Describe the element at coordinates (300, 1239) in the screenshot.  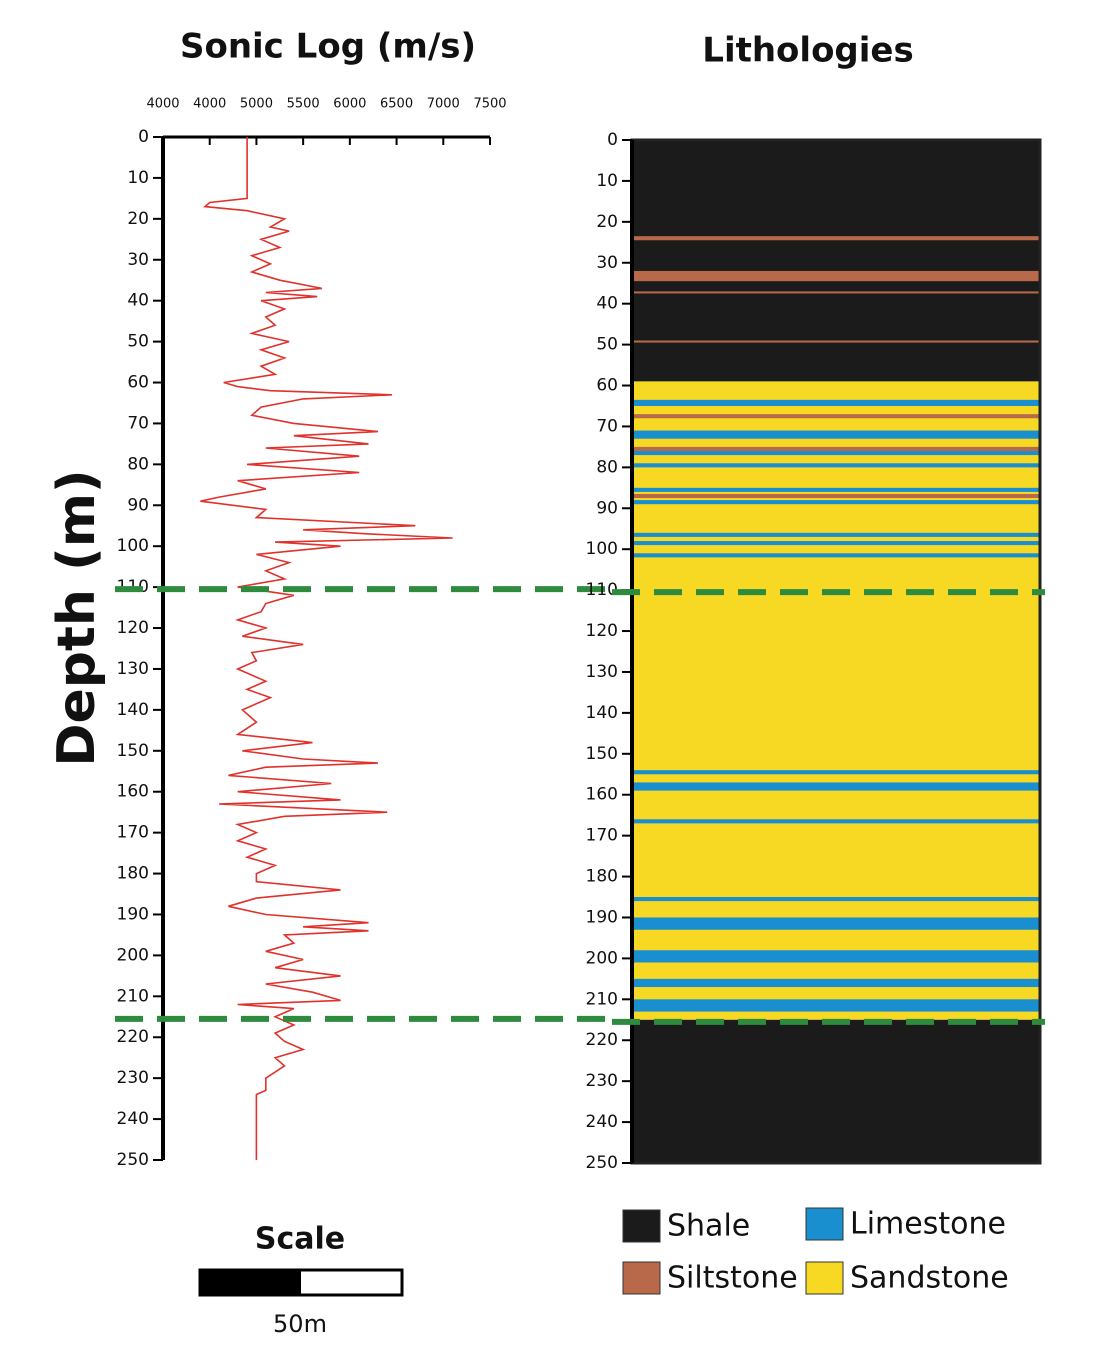
I see `scale-title: Scale` at that location.